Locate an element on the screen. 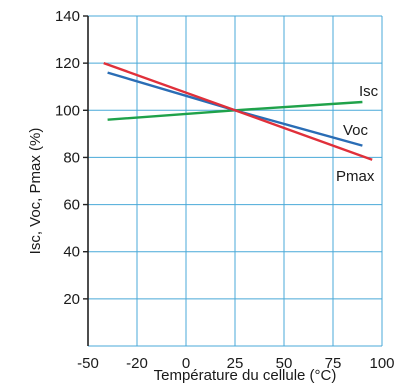  series-label-voc: Voc is located at coordinates (356, 130).